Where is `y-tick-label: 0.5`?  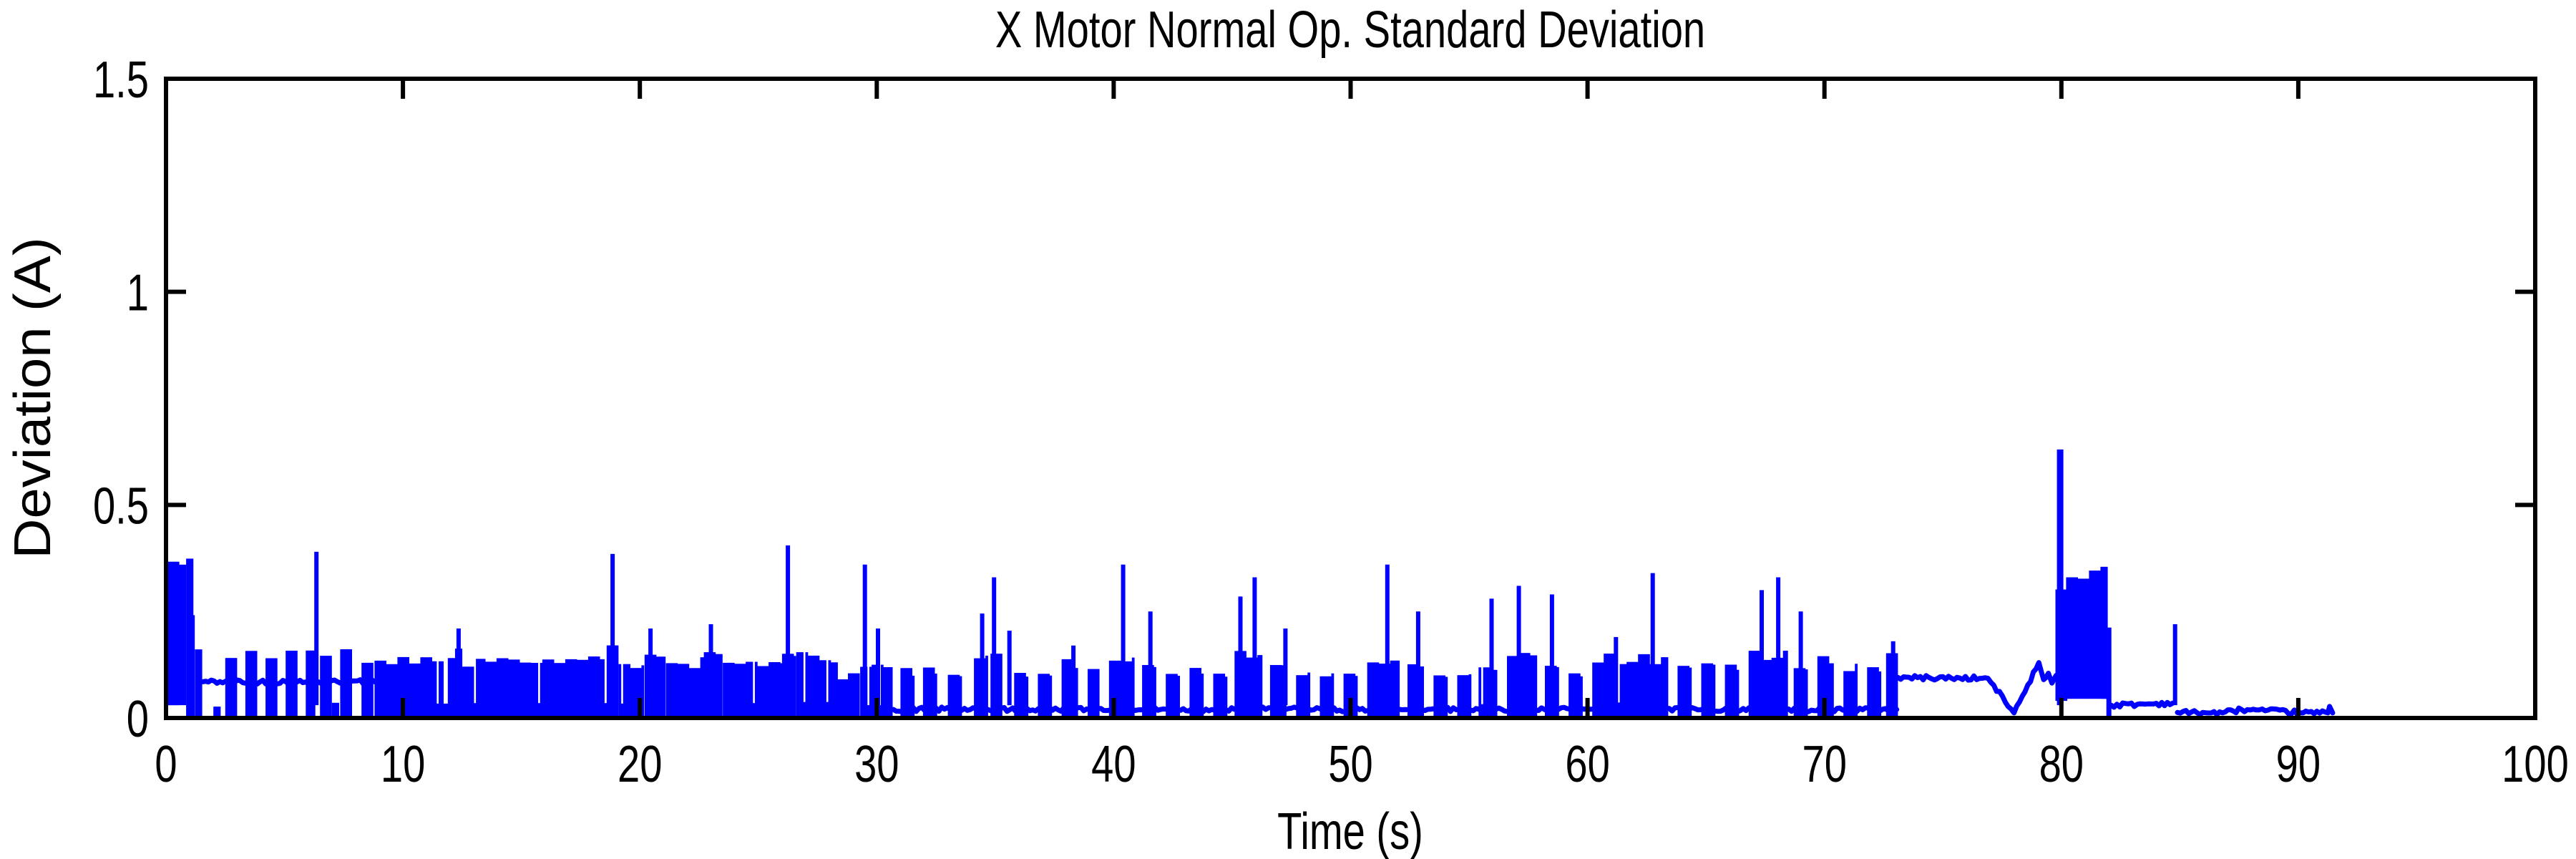
y-tick-label: 0.5 is located at coordinates (121, 506).